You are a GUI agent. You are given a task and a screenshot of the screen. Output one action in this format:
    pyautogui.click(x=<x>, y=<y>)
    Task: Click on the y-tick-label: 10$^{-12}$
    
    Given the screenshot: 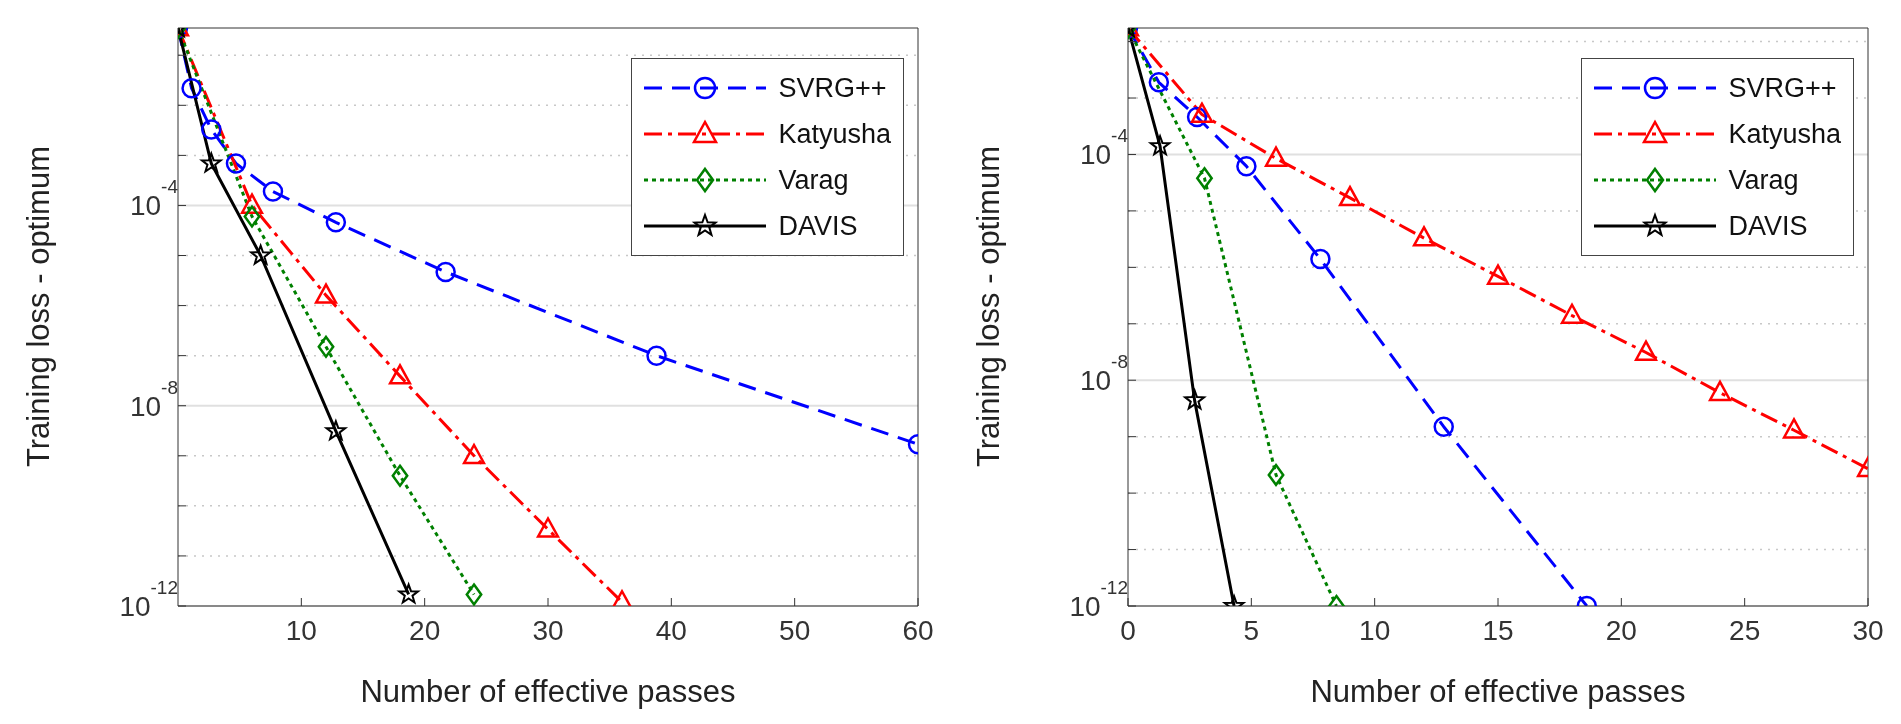 What is the action you would take?
    pyautogui.click(x=148, y=599)
    